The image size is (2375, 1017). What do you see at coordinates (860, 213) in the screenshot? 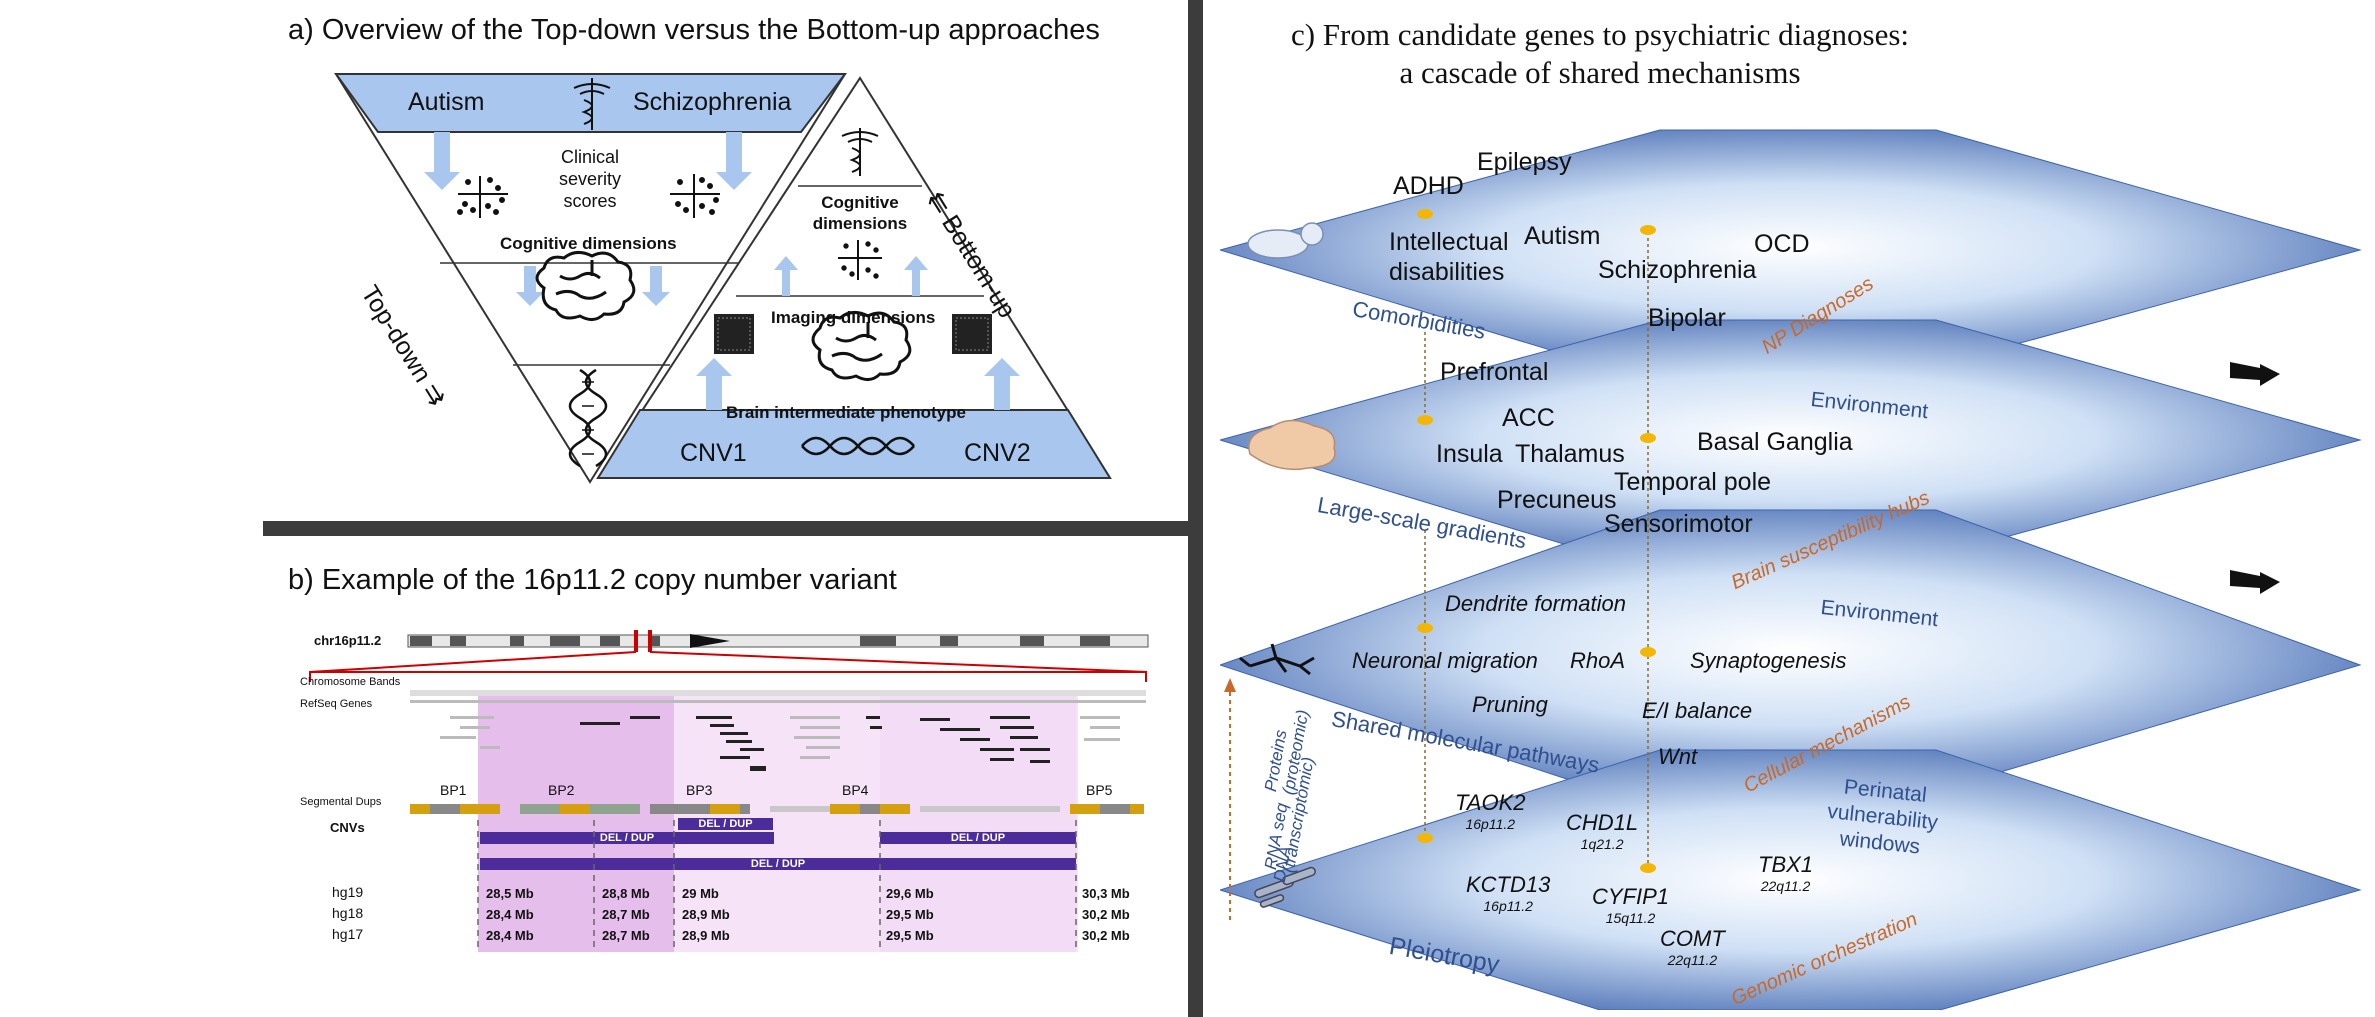
I see `label-cognitive-dimensions-right: Cognitive dimensions` at bounding box center [860, 213].